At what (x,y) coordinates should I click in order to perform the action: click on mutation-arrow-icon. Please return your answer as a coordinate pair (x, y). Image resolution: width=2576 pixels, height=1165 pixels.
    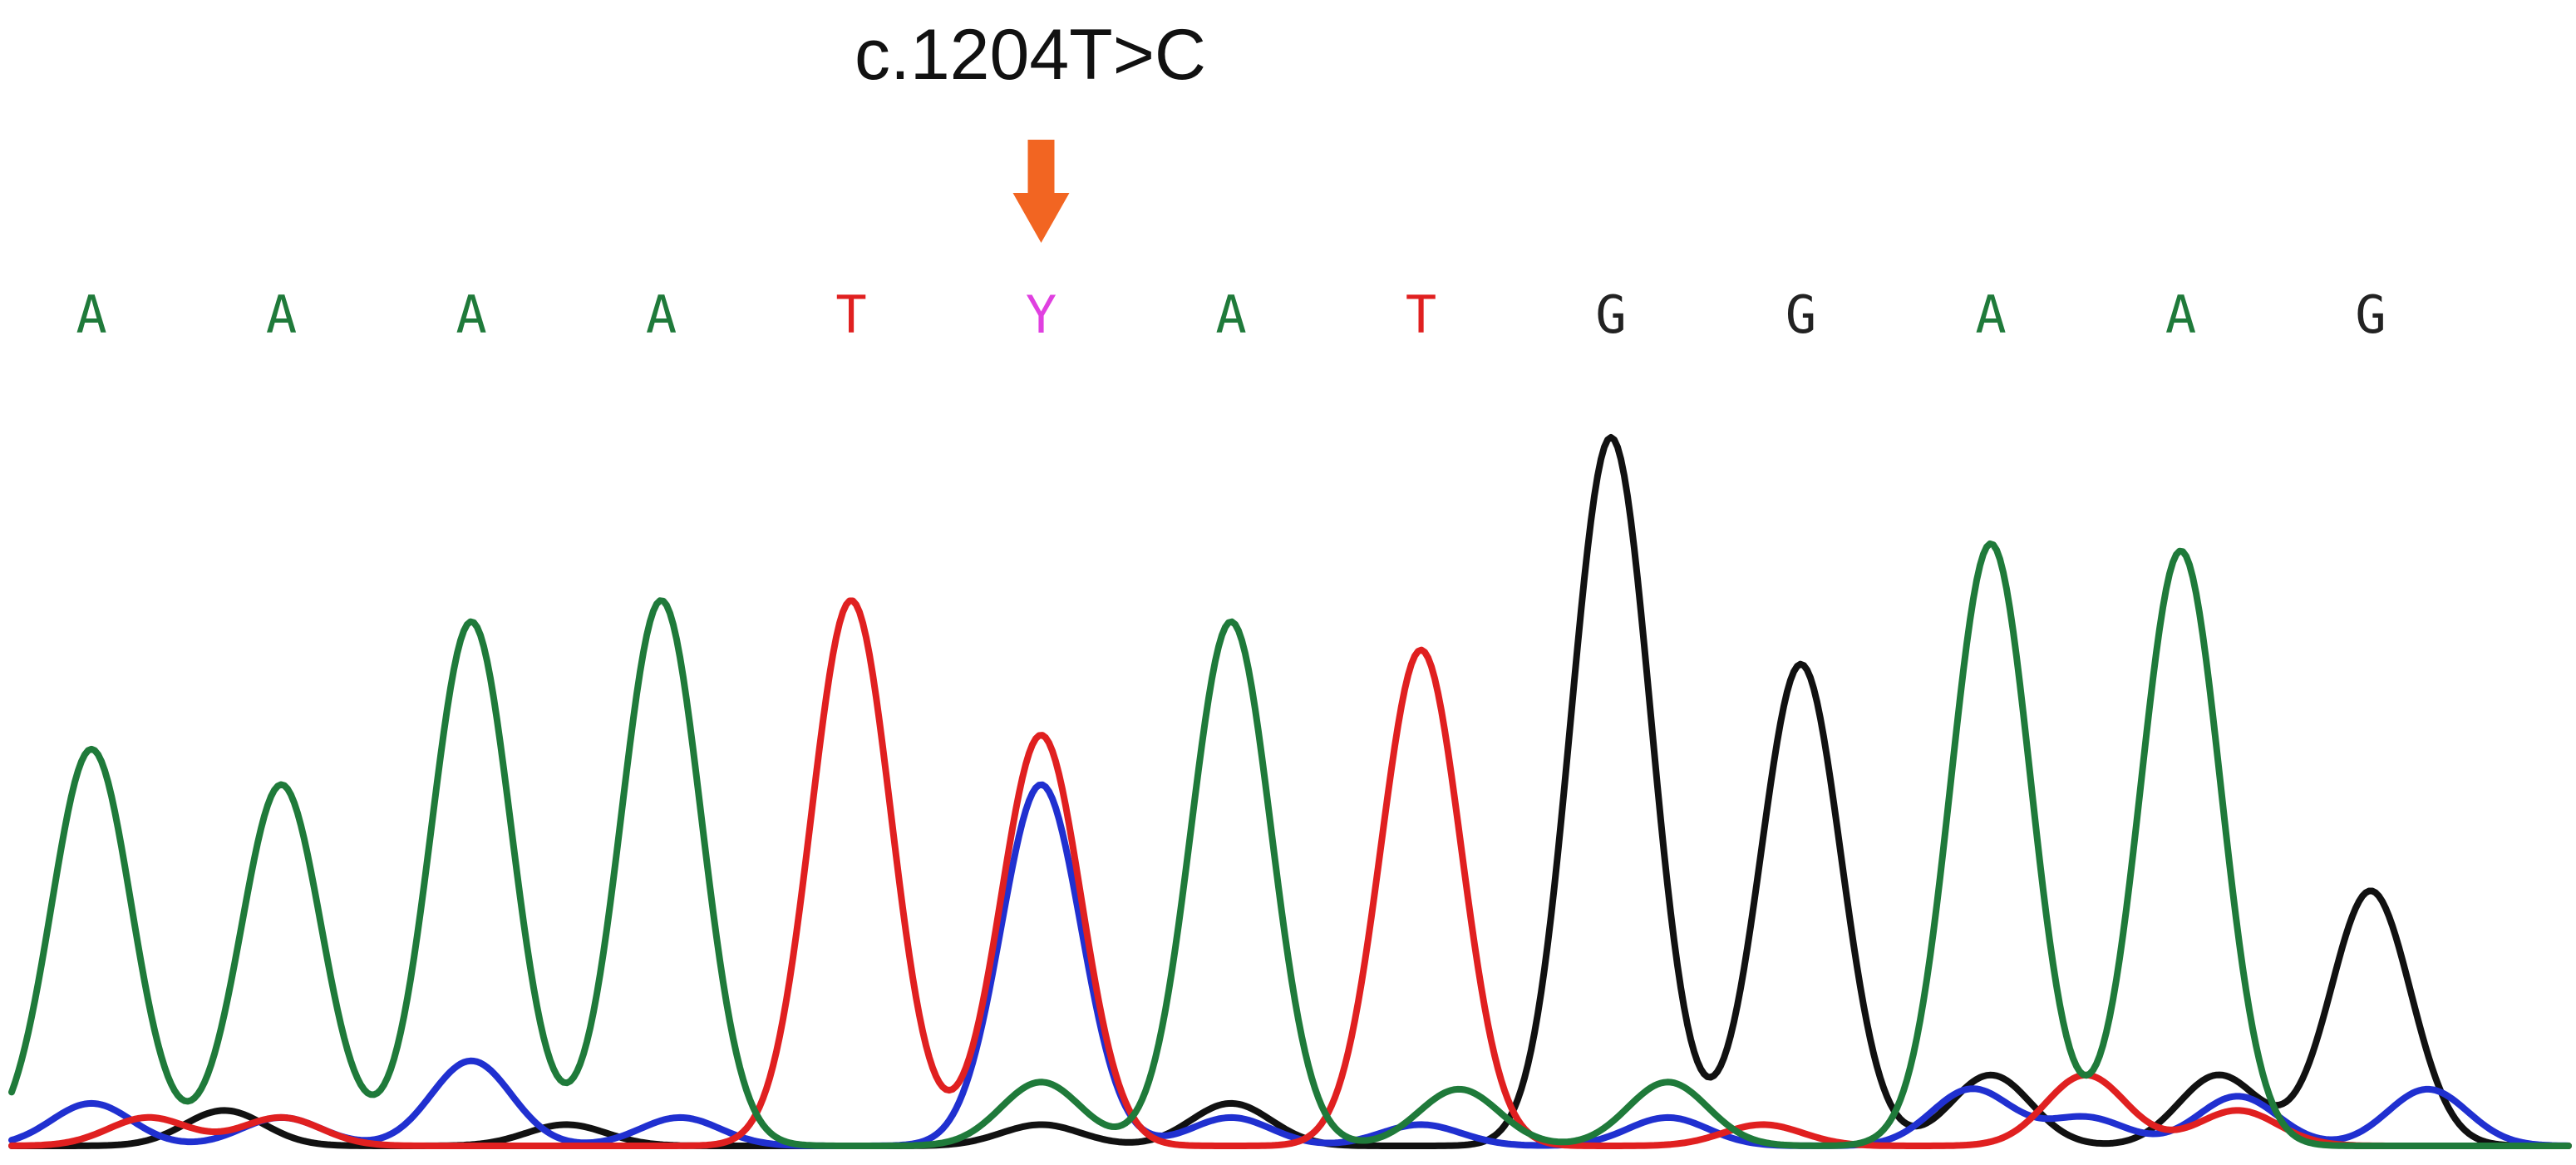
    Looking at the image, I should click on (1041, 191).